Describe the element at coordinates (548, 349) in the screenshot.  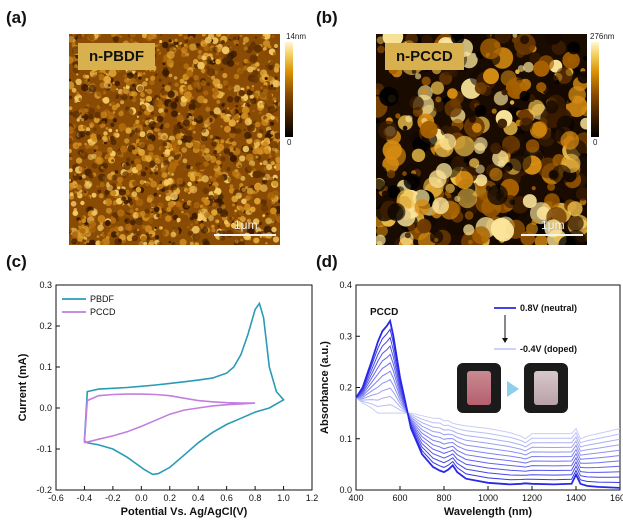
I see `legend-label-doped: -0.4V (doped)` at that location.